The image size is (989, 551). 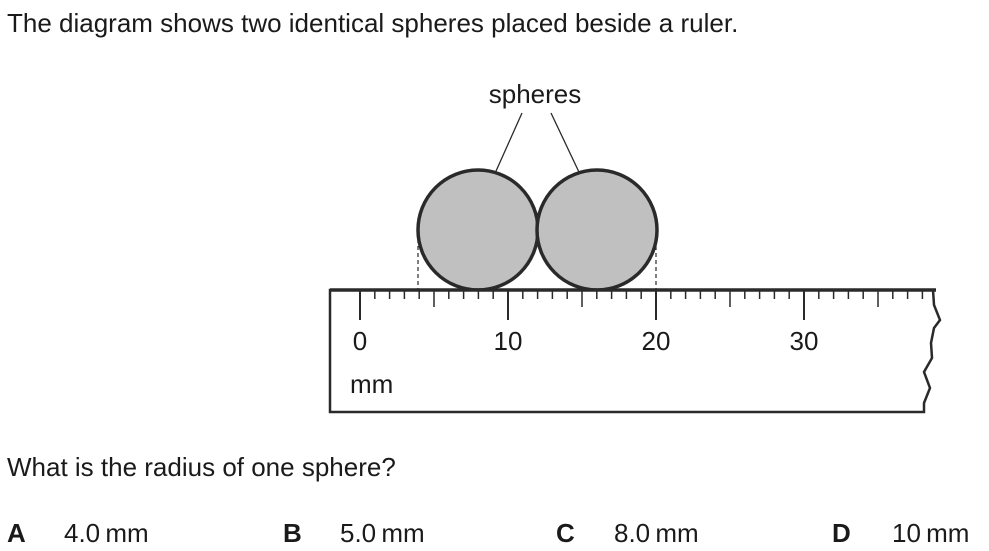 I want to click on option-c: C 8.0 mm, so click(x=627, y=533).